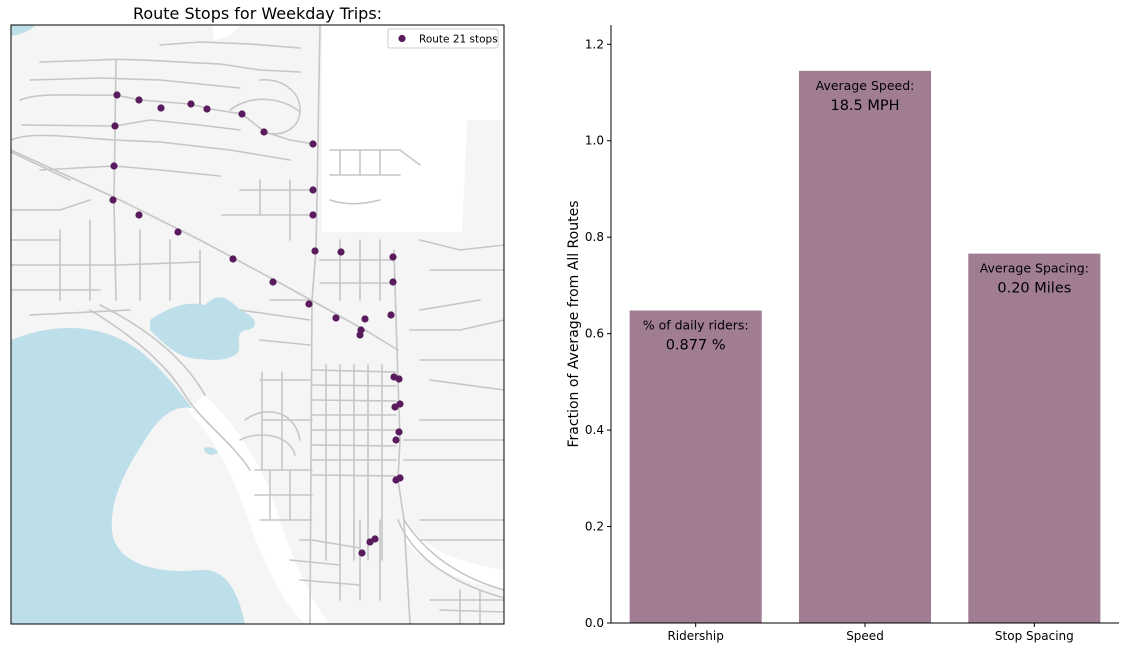  Describe the element at coordinates (594, 141) in the screenshot. I see `y-tick-label: 1.0` at that location.